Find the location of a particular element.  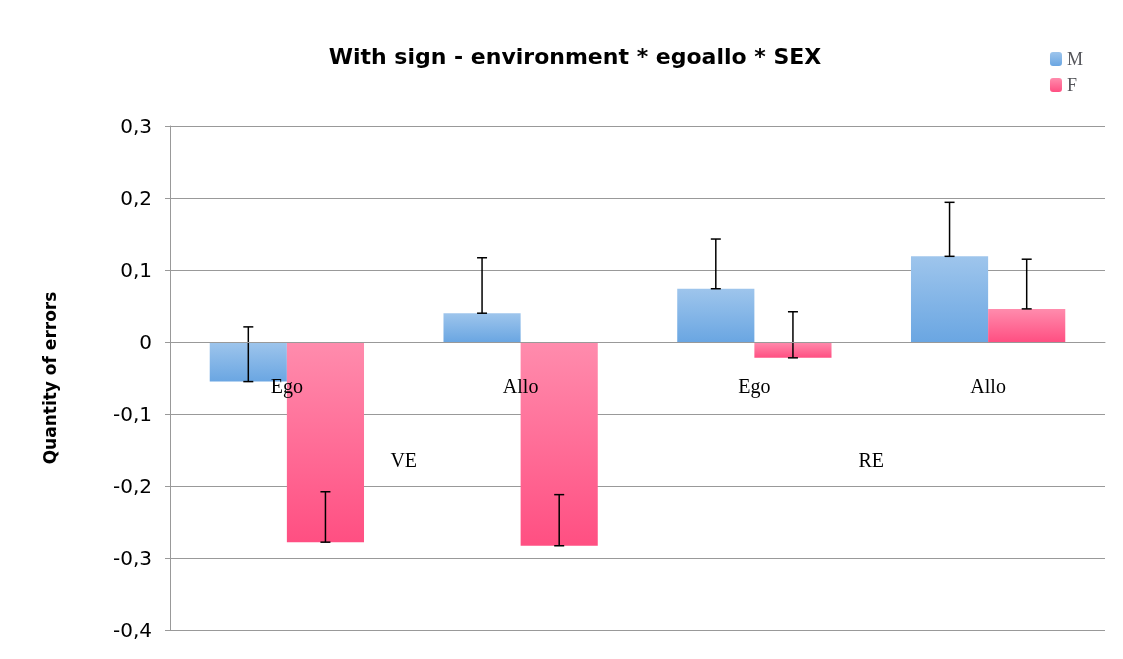

chart-title: With sign - environment * egoallo * SEX is located at coordinates (575, 56).